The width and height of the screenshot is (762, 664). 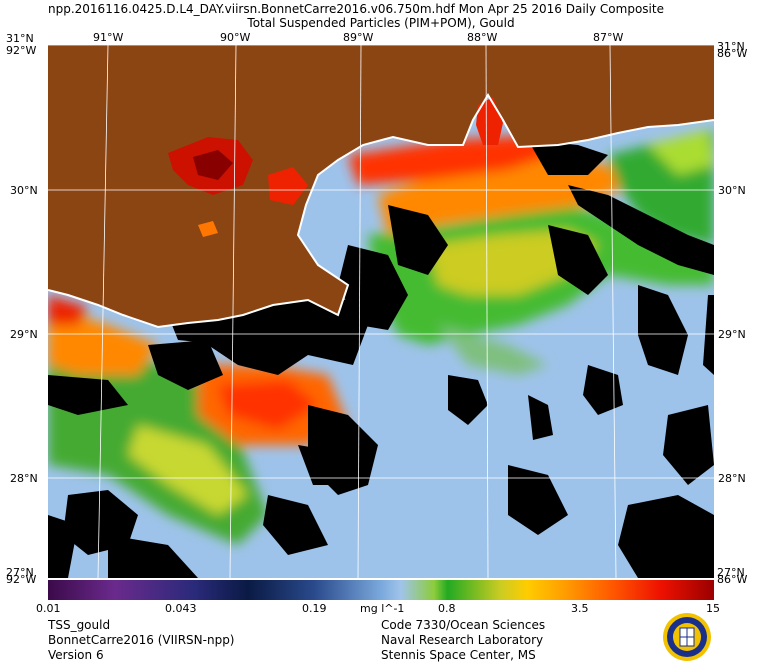 What do you see at coordinates (20, 572) in the screenshot?
I see `lat-label-bottom-left: 27°N` at bounding box center [20, 572].